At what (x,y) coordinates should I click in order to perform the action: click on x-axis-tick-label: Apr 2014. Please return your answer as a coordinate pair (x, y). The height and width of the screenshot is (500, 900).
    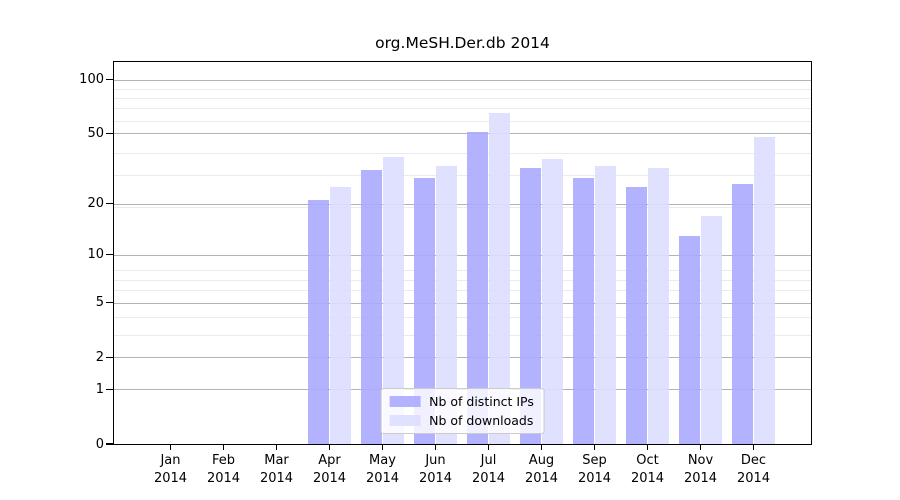
    Looking at the image, I should click on (330, 469).